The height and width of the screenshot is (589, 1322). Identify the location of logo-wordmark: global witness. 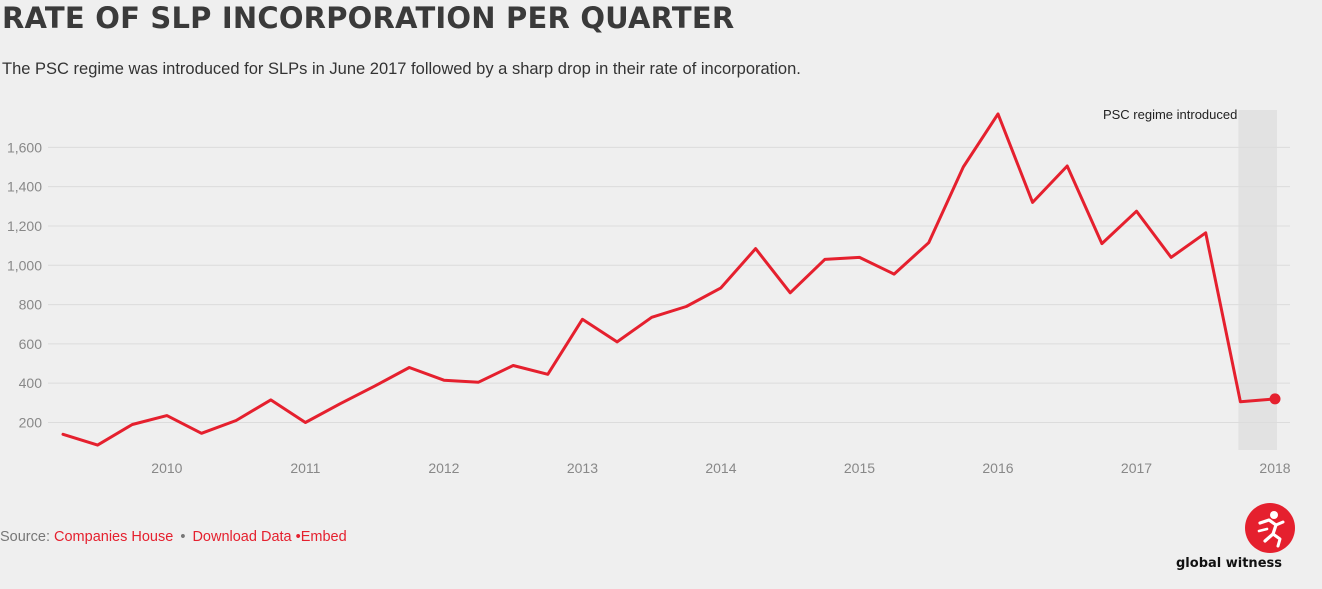
(1229, 563).